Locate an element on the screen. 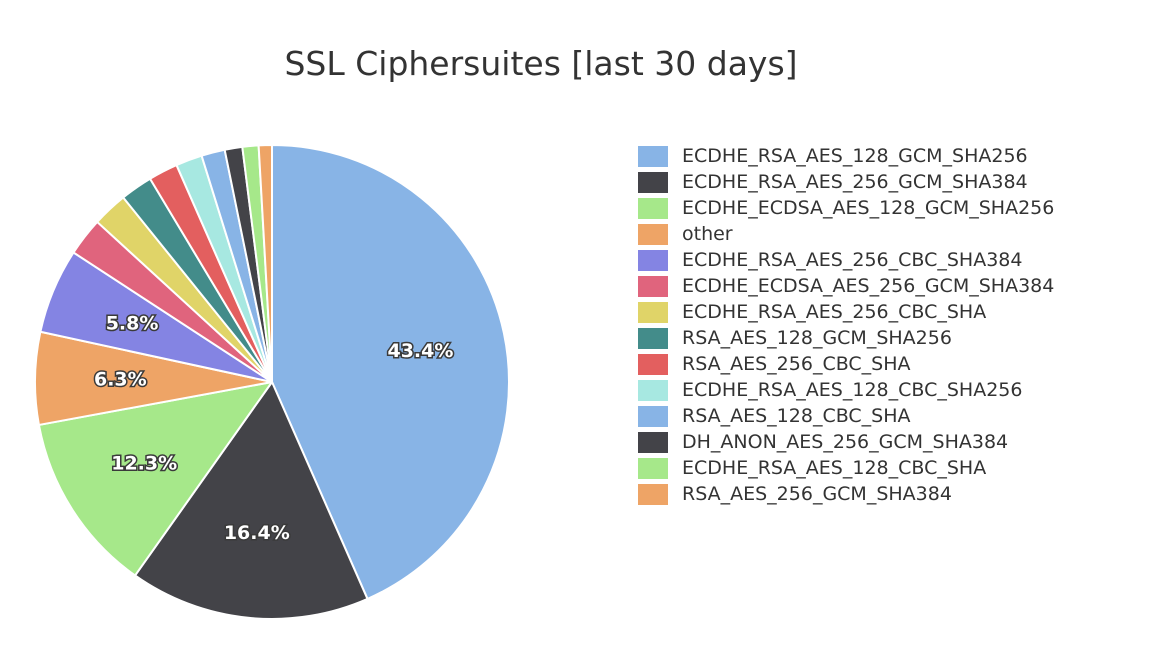 The height and width of the screenshot is (658, 1162). legend-item-ecdhe-rsa-aes-128-cbc-sha256: ECDHE_RSA_AES_128_CBC_SHA256 is located at coordinates (846, 390).